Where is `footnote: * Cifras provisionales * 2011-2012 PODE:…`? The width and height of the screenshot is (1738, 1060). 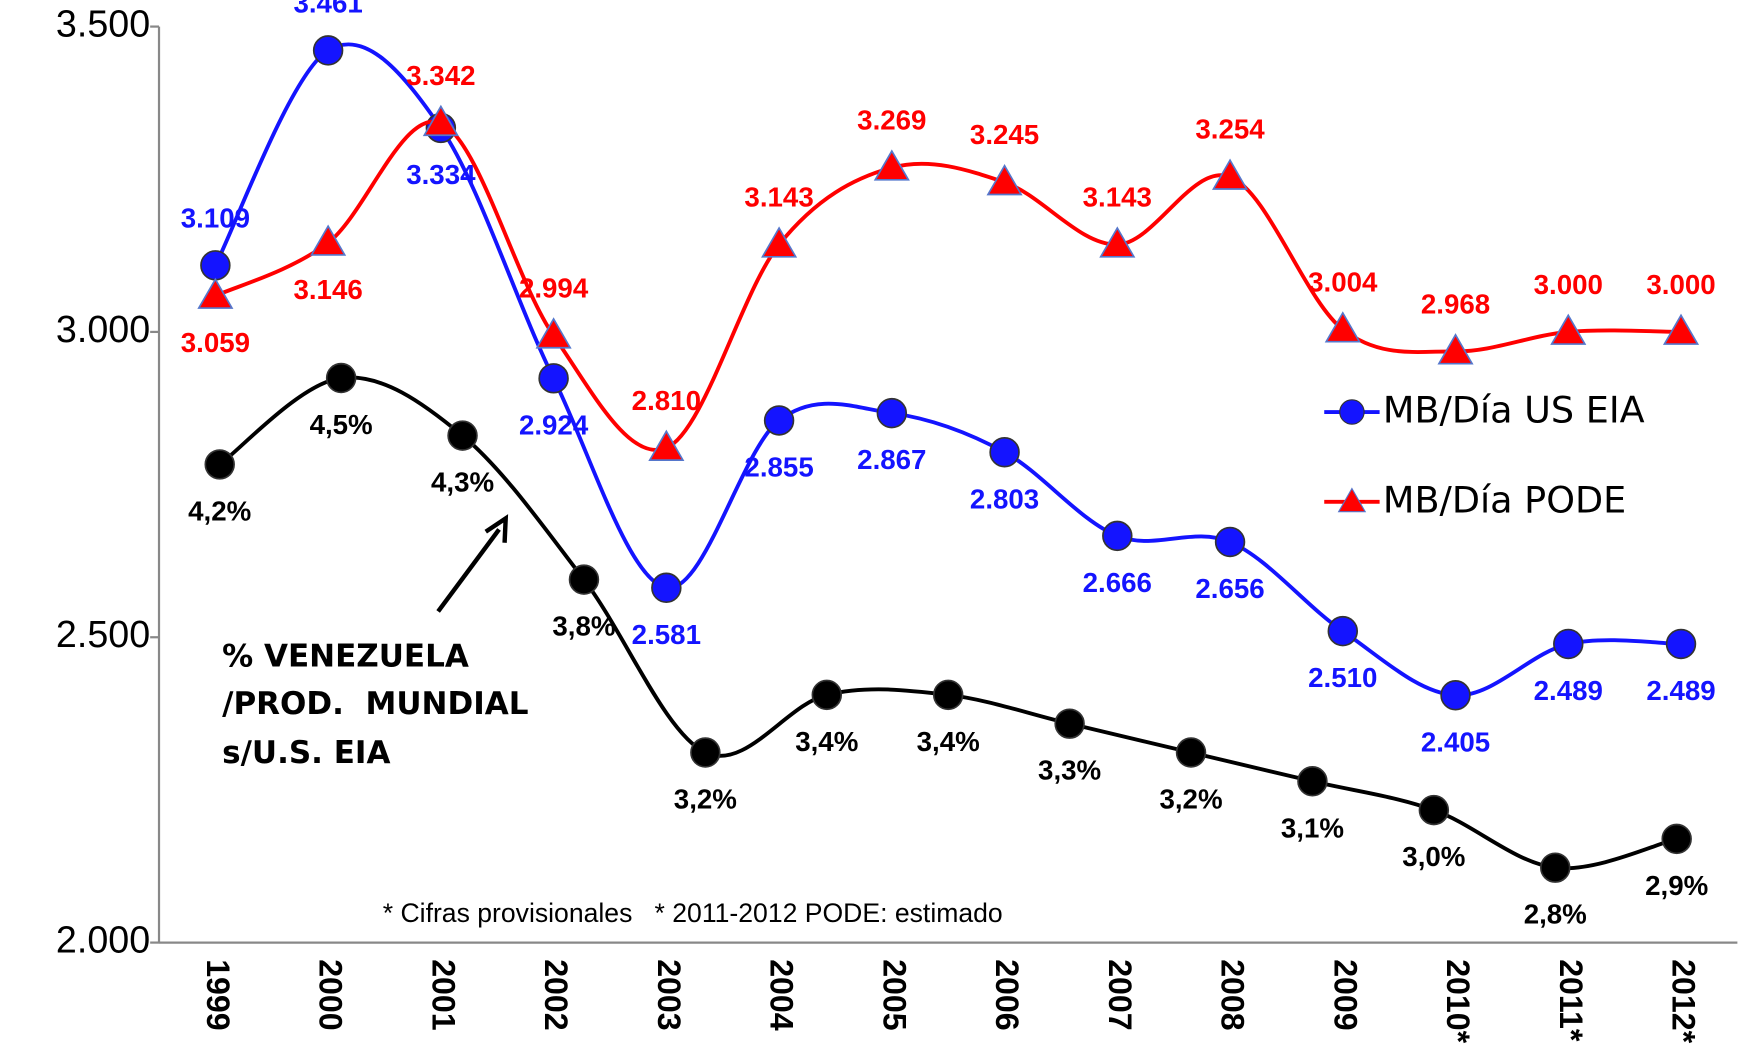
footnote: * Cifras provisionales * 2011-2012 PODE:… is located at coordinates (693, 913).